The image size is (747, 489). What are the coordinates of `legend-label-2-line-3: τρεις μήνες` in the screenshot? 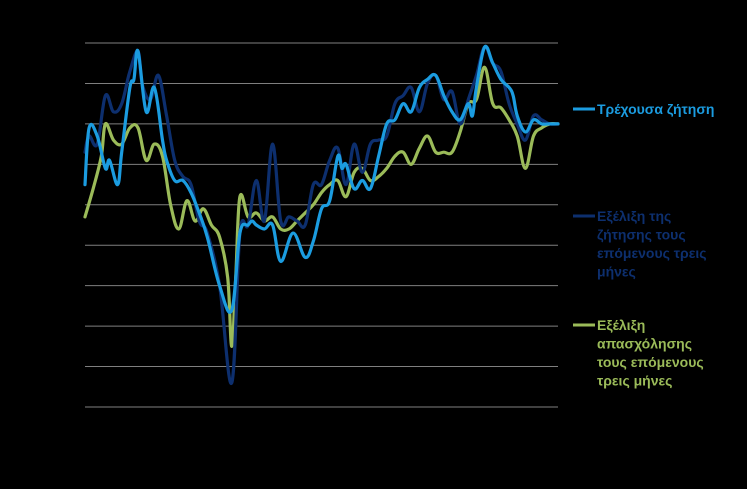 It's located at (634, 381).